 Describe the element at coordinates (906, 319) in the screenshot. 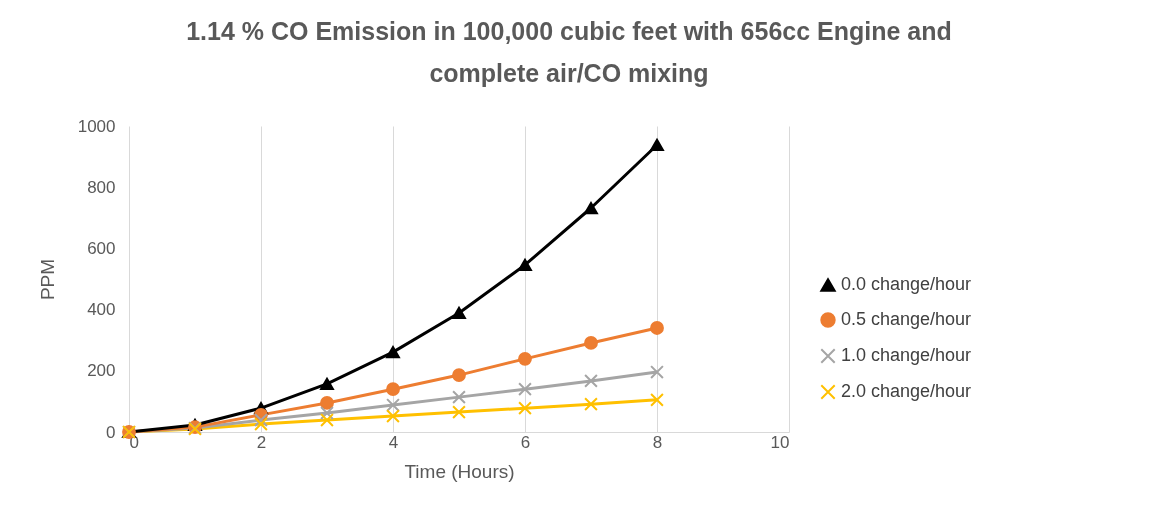

I see `legend-label: 0.5 change/hour` at that location.